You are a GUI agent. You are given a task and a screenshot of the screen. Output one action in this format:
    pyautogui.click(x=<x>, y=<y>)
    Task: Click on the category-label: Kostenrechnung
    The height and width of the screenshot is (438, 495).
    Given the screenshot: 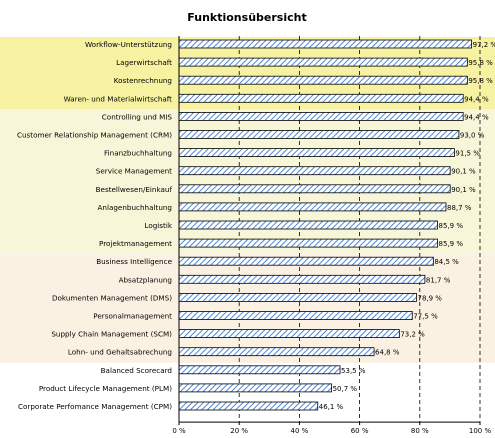 What is the action you would take?
    pyautogui.click(x=143, y=80)
    